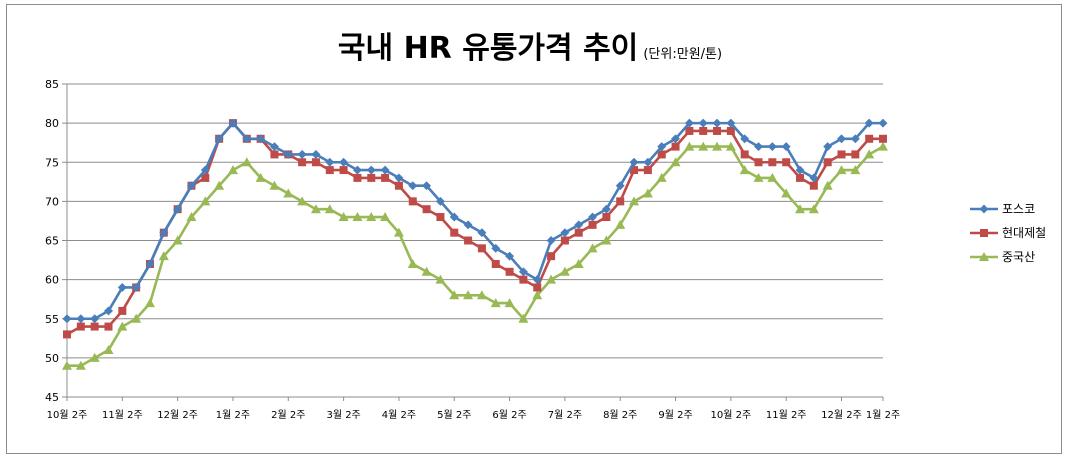  Describe the element at coordinates (343, 415) in the screenshot. I see `x-tick-label: 3월 2주` at that location.